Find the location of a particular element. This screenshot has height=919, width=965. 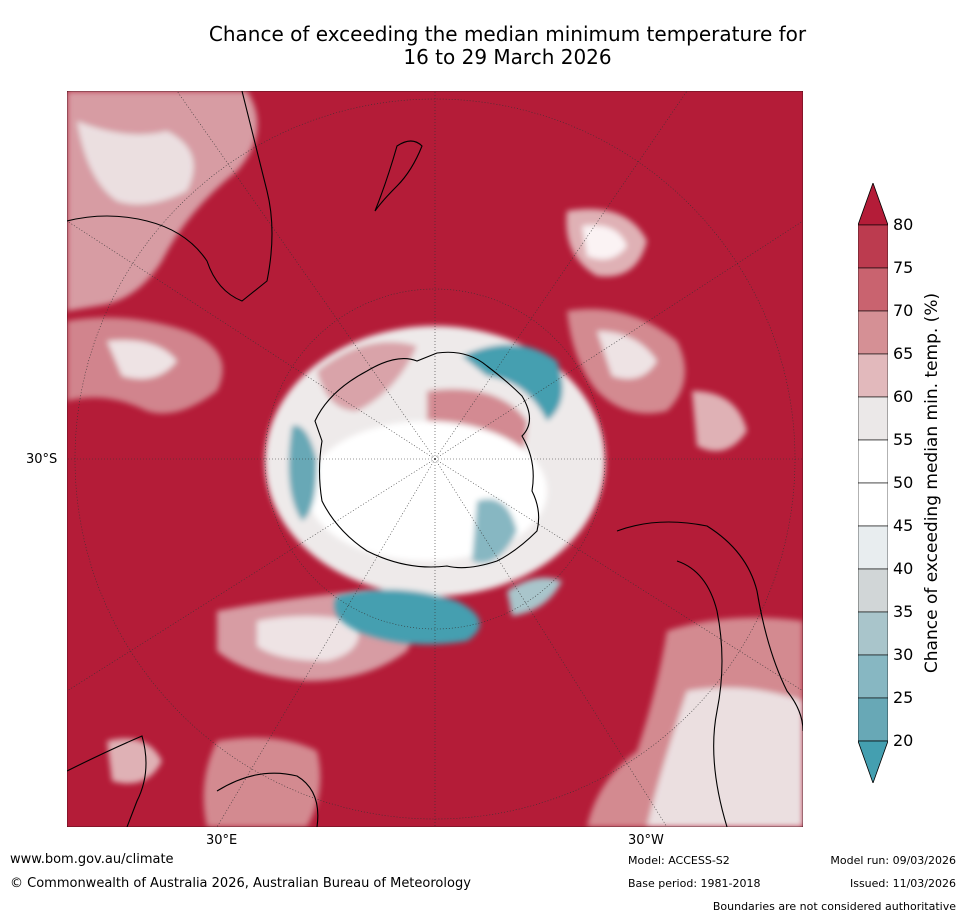

colorbar-tick-label: 80 is located at coordinates (903, 224).